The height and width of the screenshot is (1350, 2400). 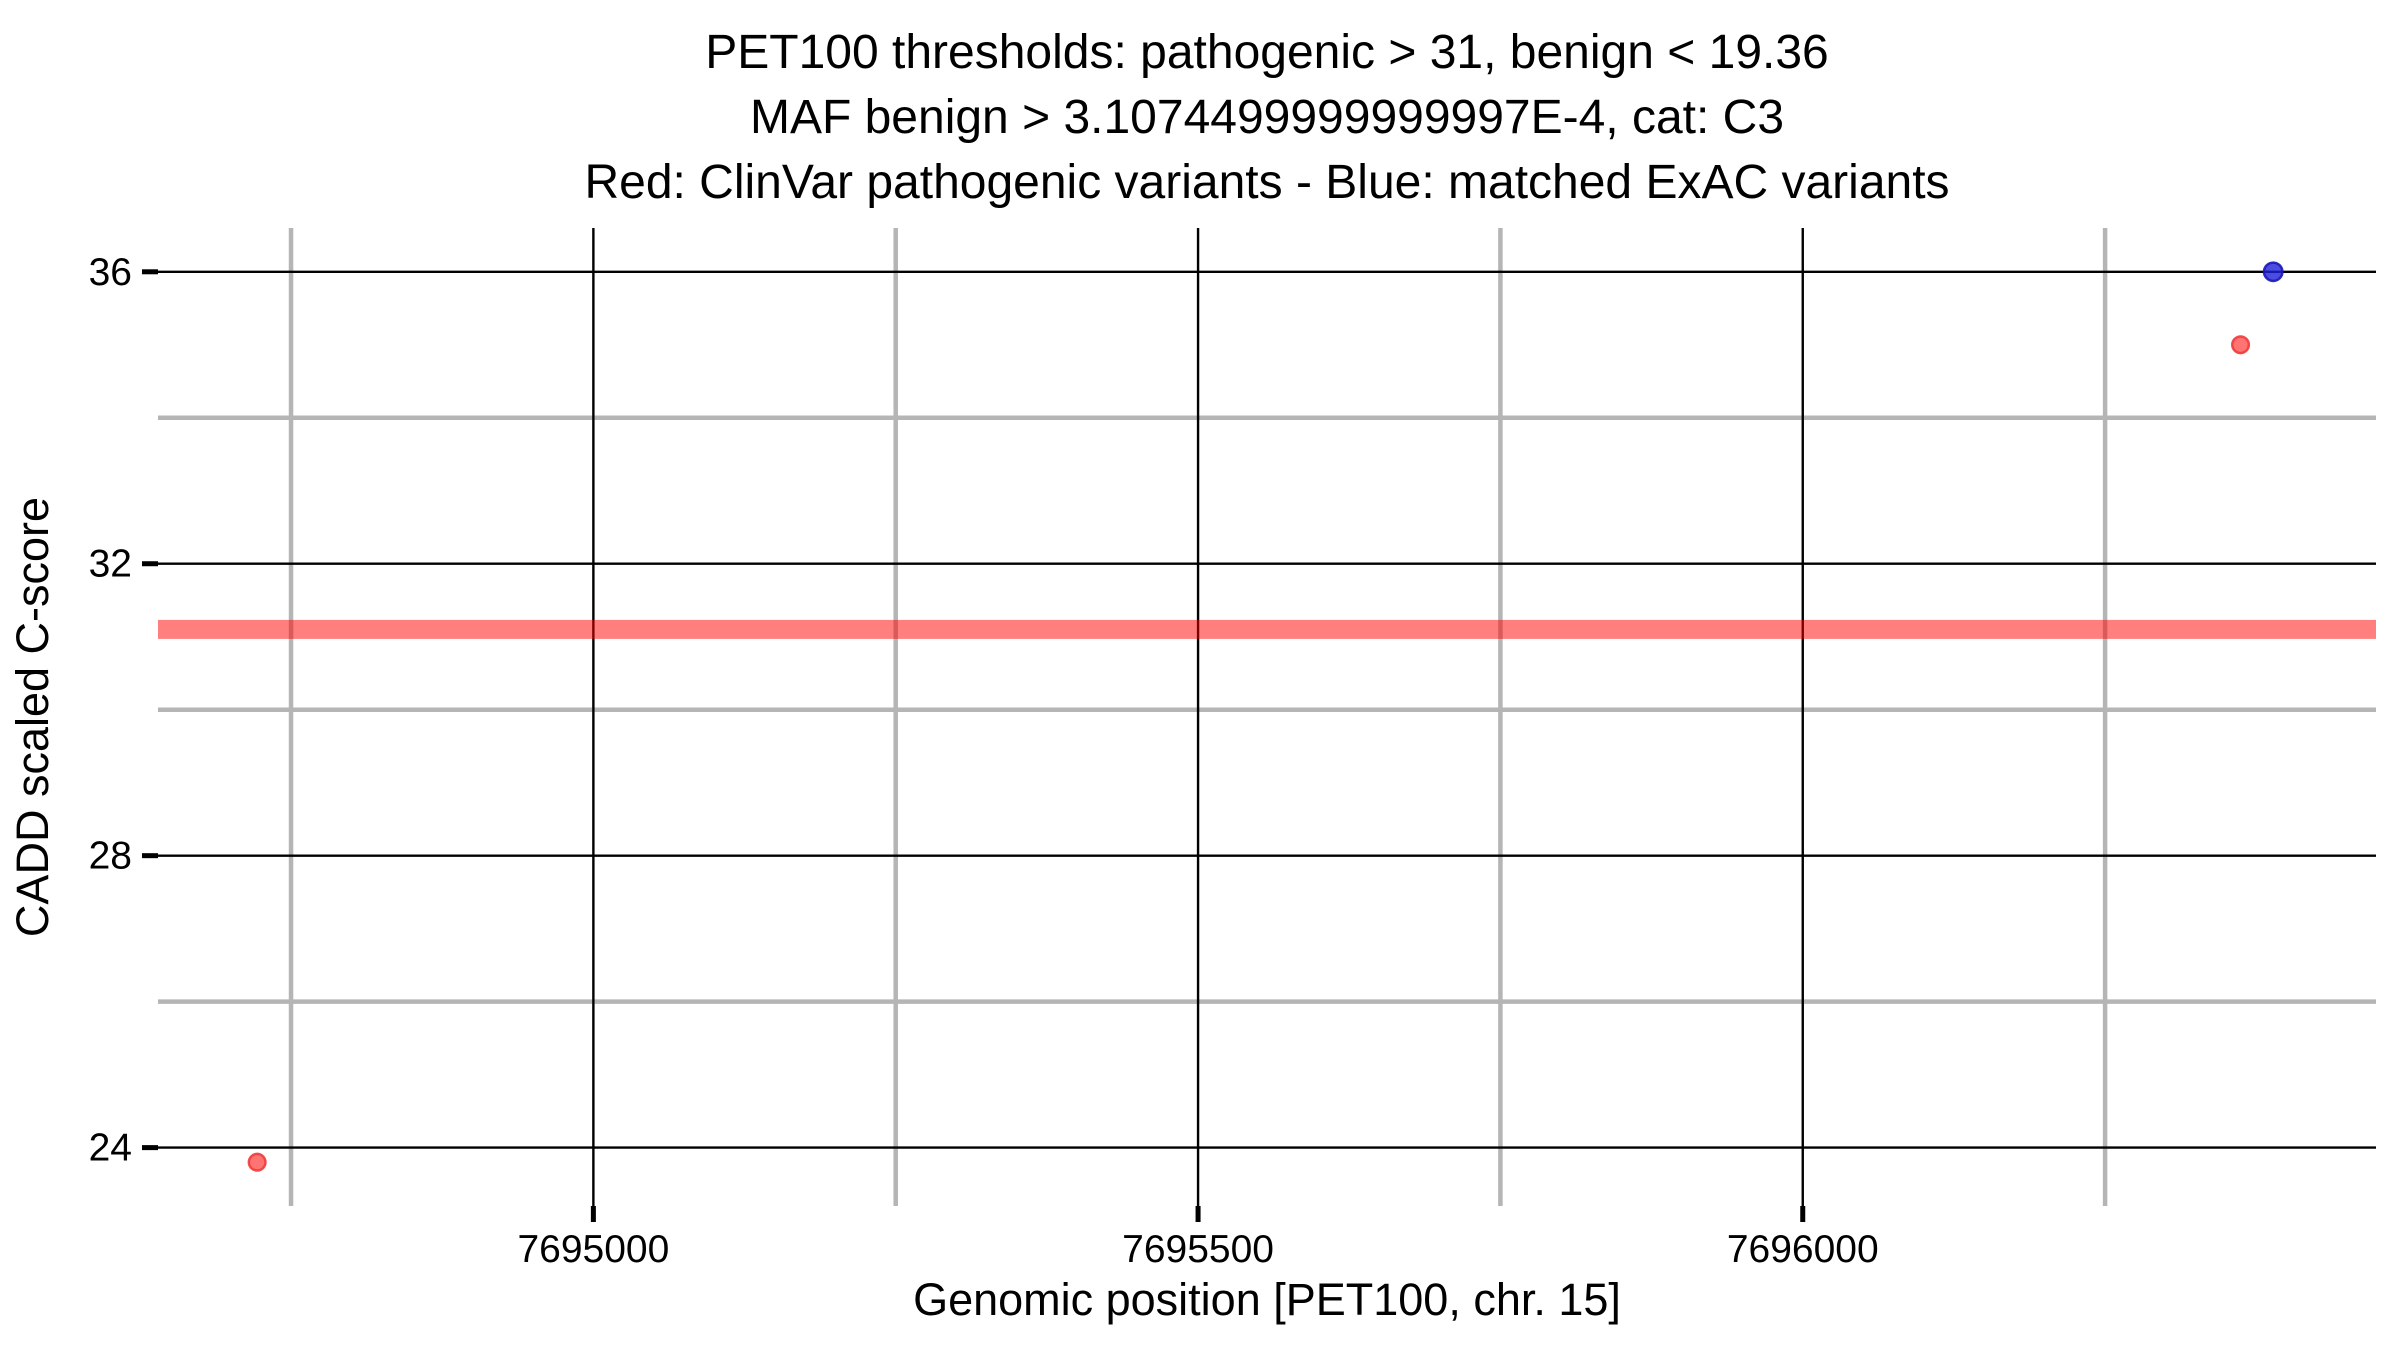 What do you see at coordinates (110, 564) in the screenshot?
I see `y-axis-tick-label: 32` at bounding box center [110, 564].